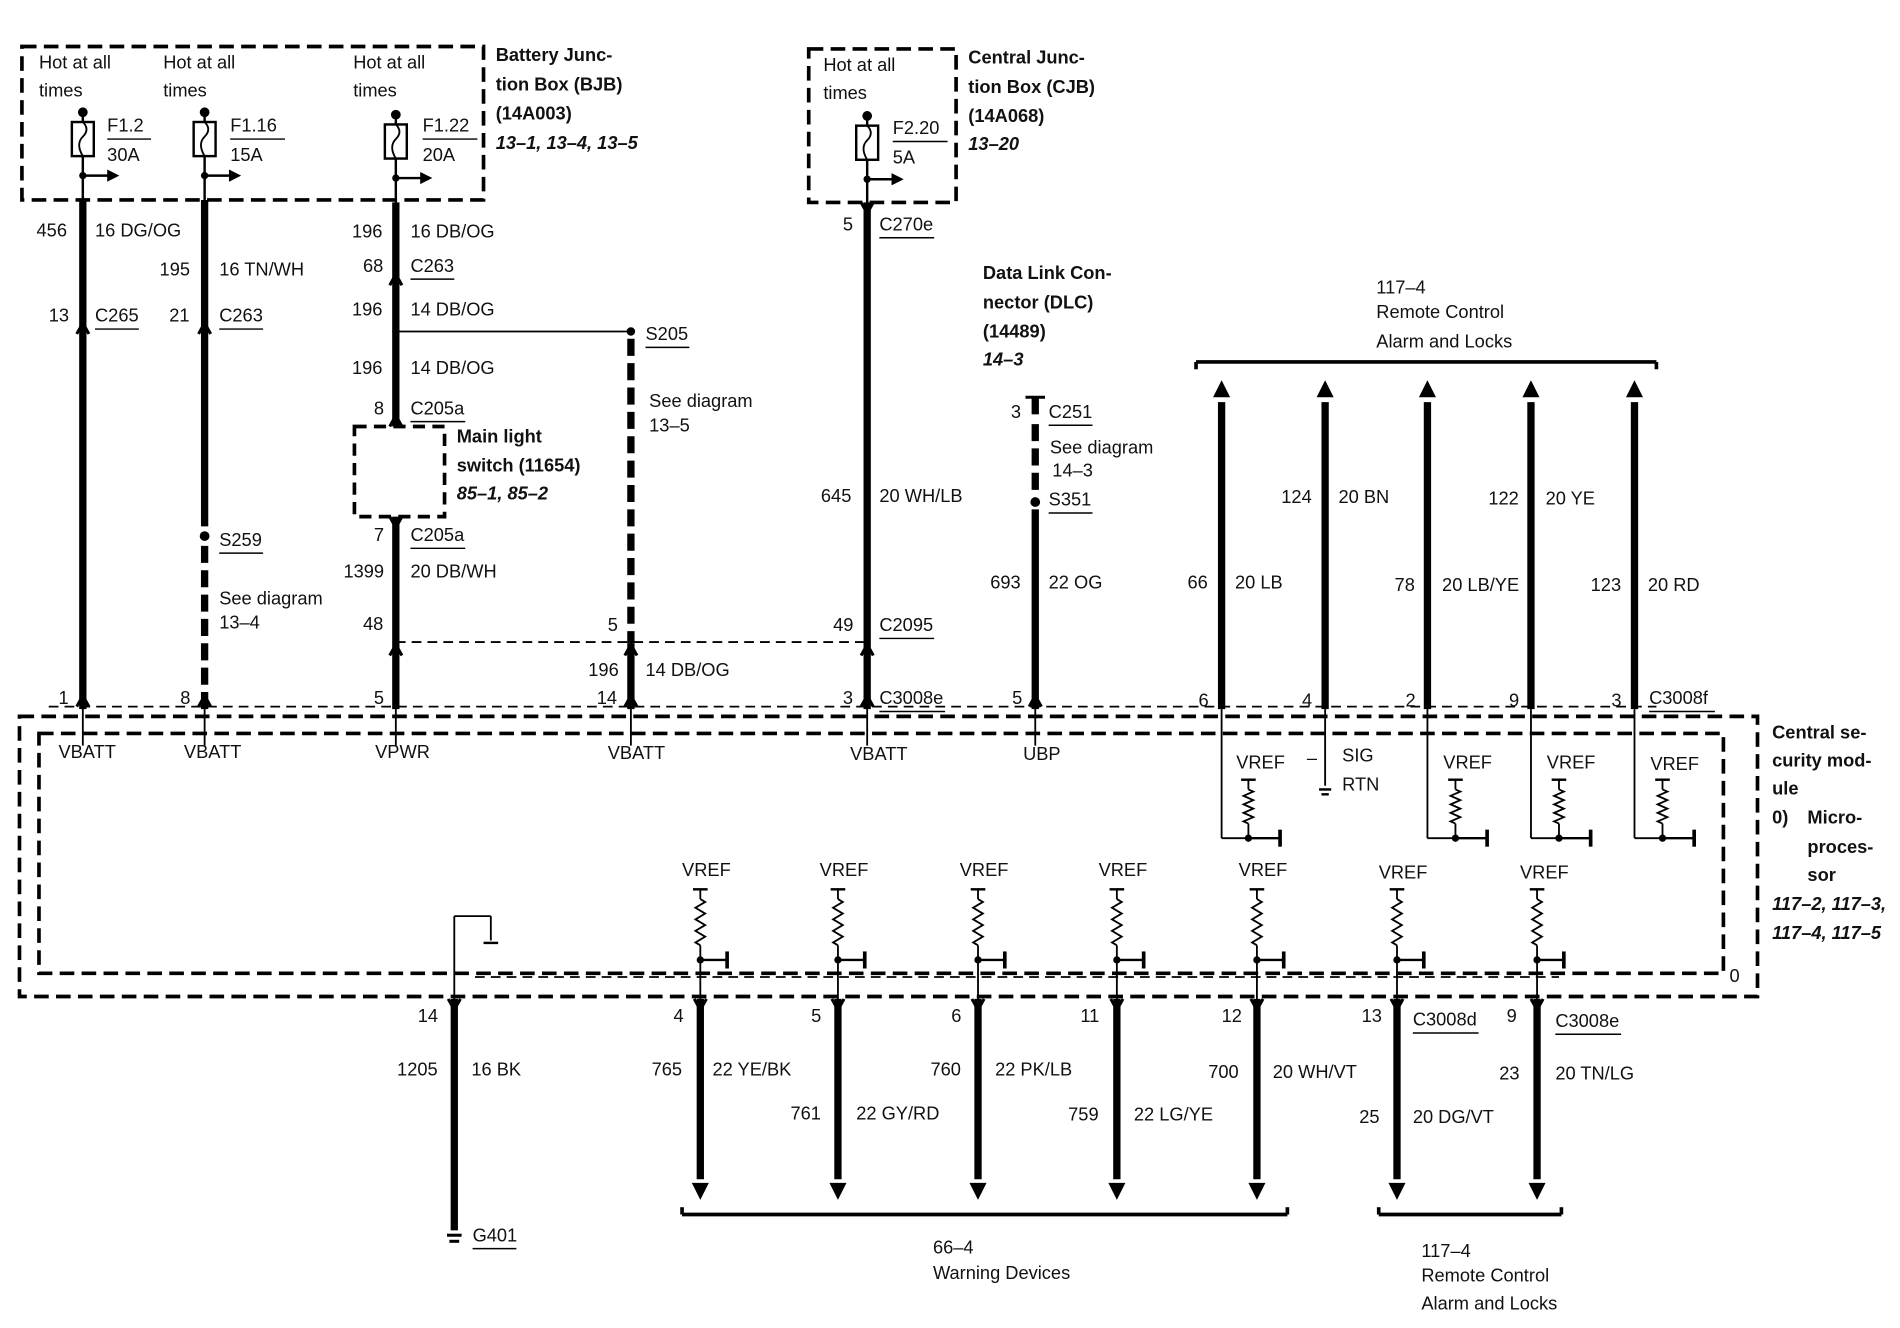 This screenshot has width=1900, height=1328. Describe the element at coordinates (567, 142) in the screenshot. I see `bjb-ref-label: 13–1, 13–4, 13–5` at that location.